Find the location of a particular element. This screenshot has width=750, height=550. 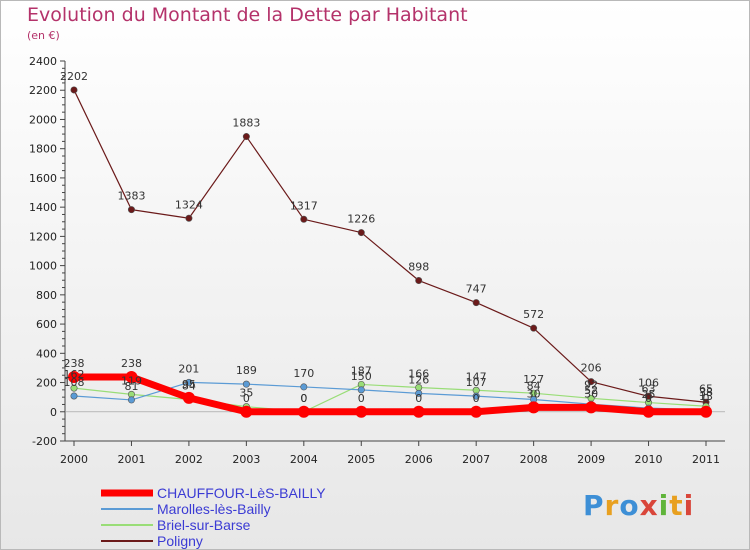

y-tick-label: 2200 is located at coordinates (43, 90).